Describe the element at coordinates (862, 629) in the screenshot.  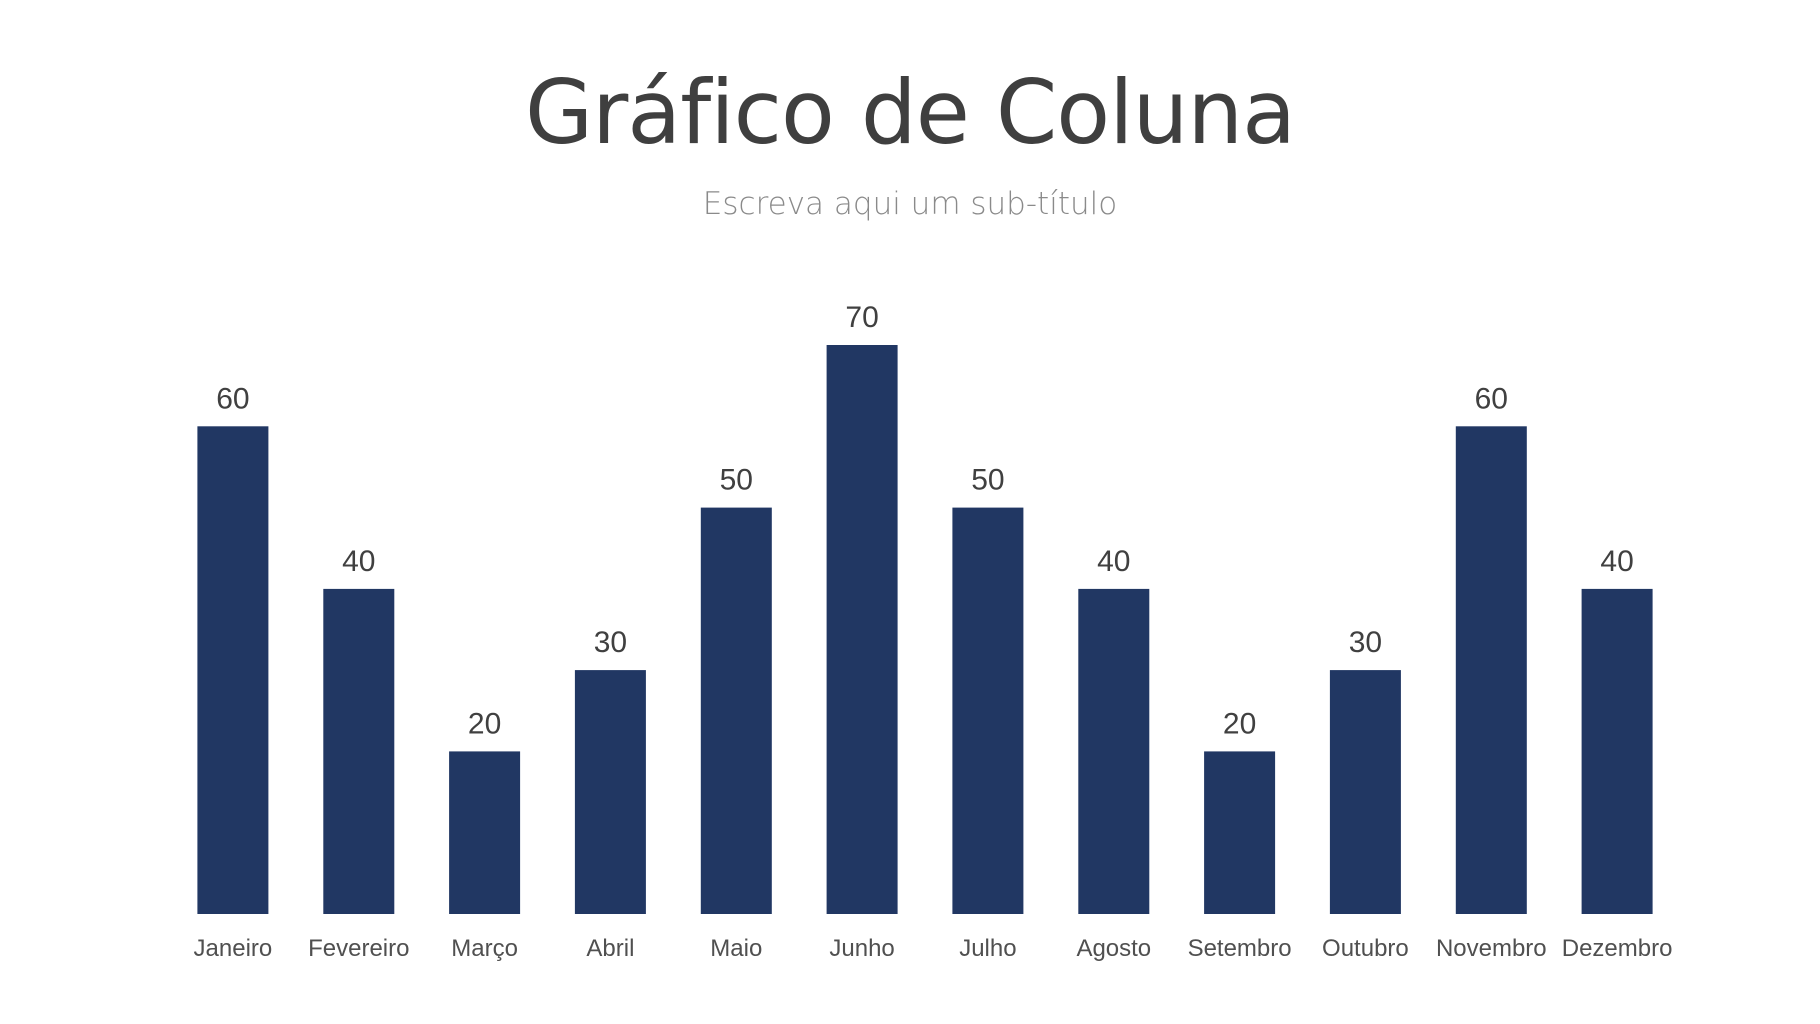
I see `bar-junho` at that location.